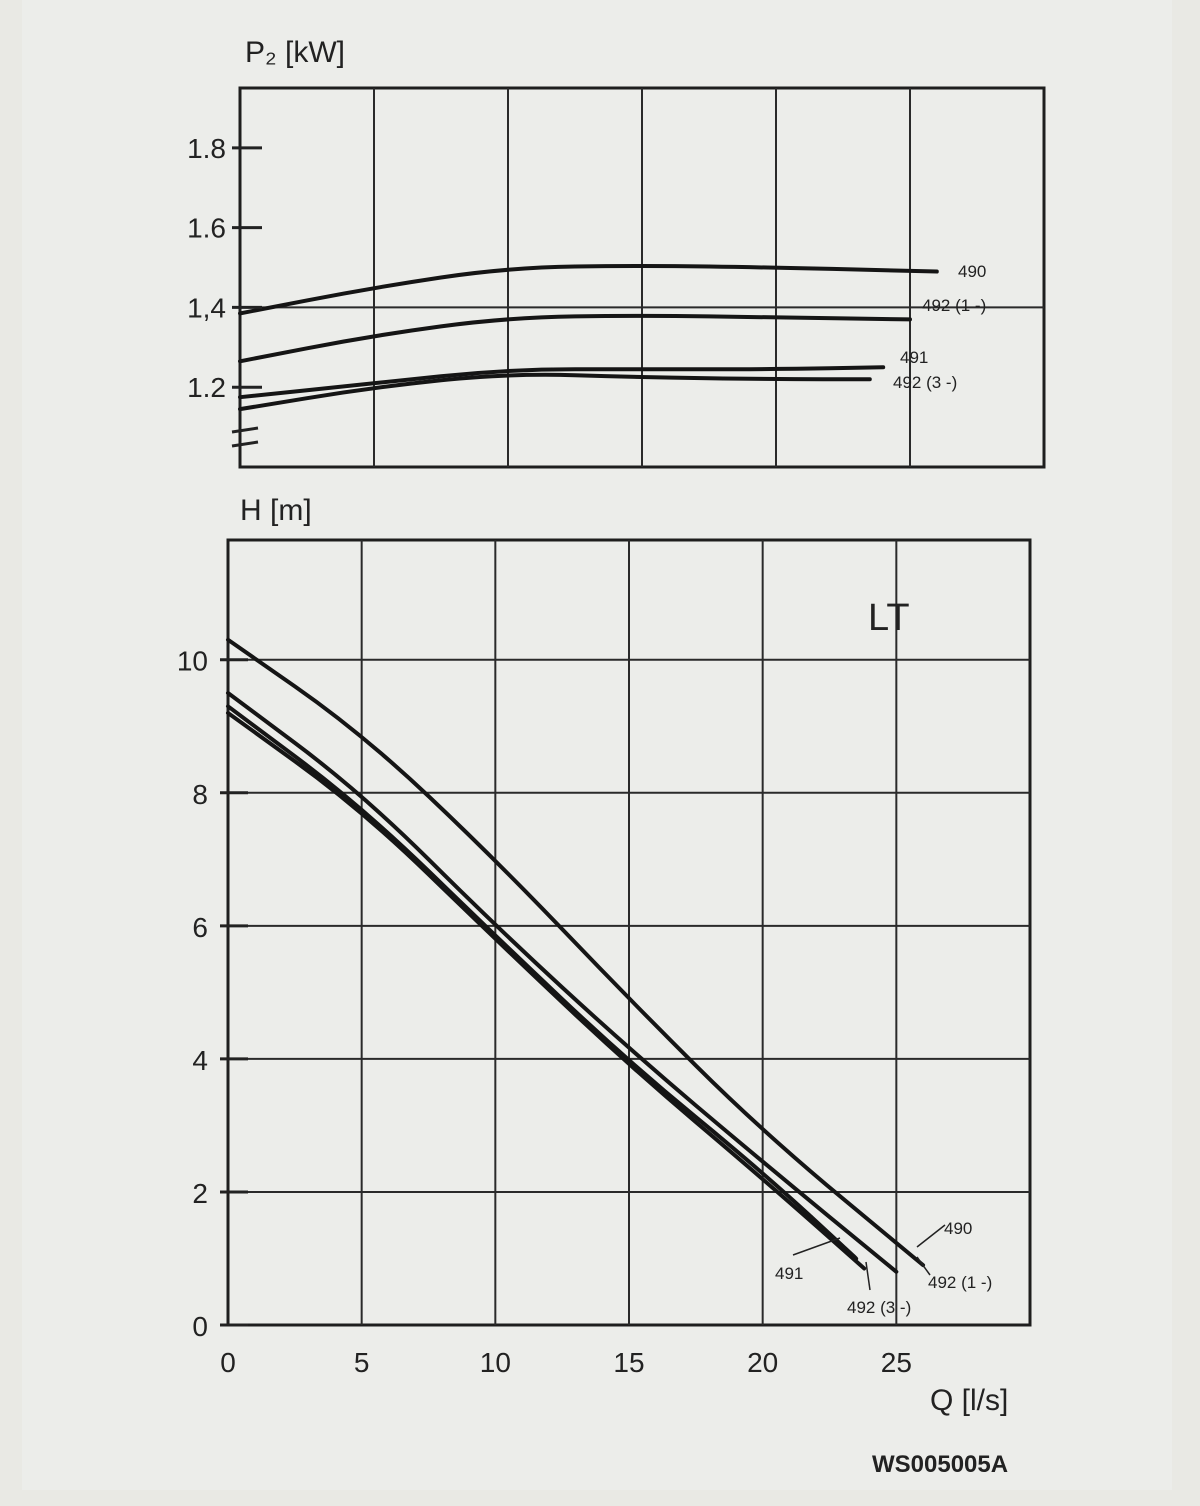  Describe the element at coordinates (295, 52) in the screenshot. I see `power-axis-label: P₂ [kW]` at that location.